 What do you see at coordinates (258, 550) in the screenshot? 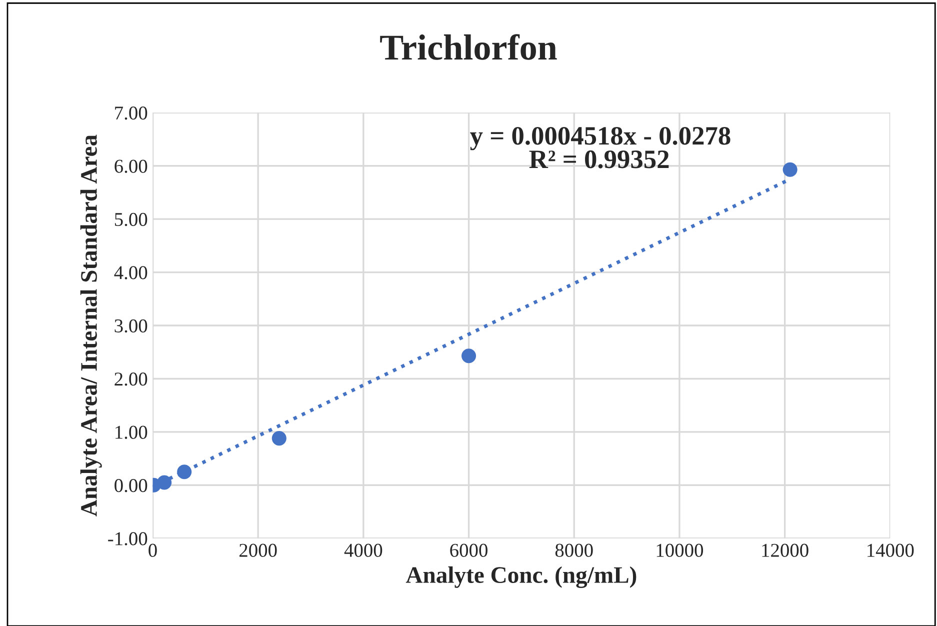
I see `x-tick-label: 2000` at bounding box center [258, 550].